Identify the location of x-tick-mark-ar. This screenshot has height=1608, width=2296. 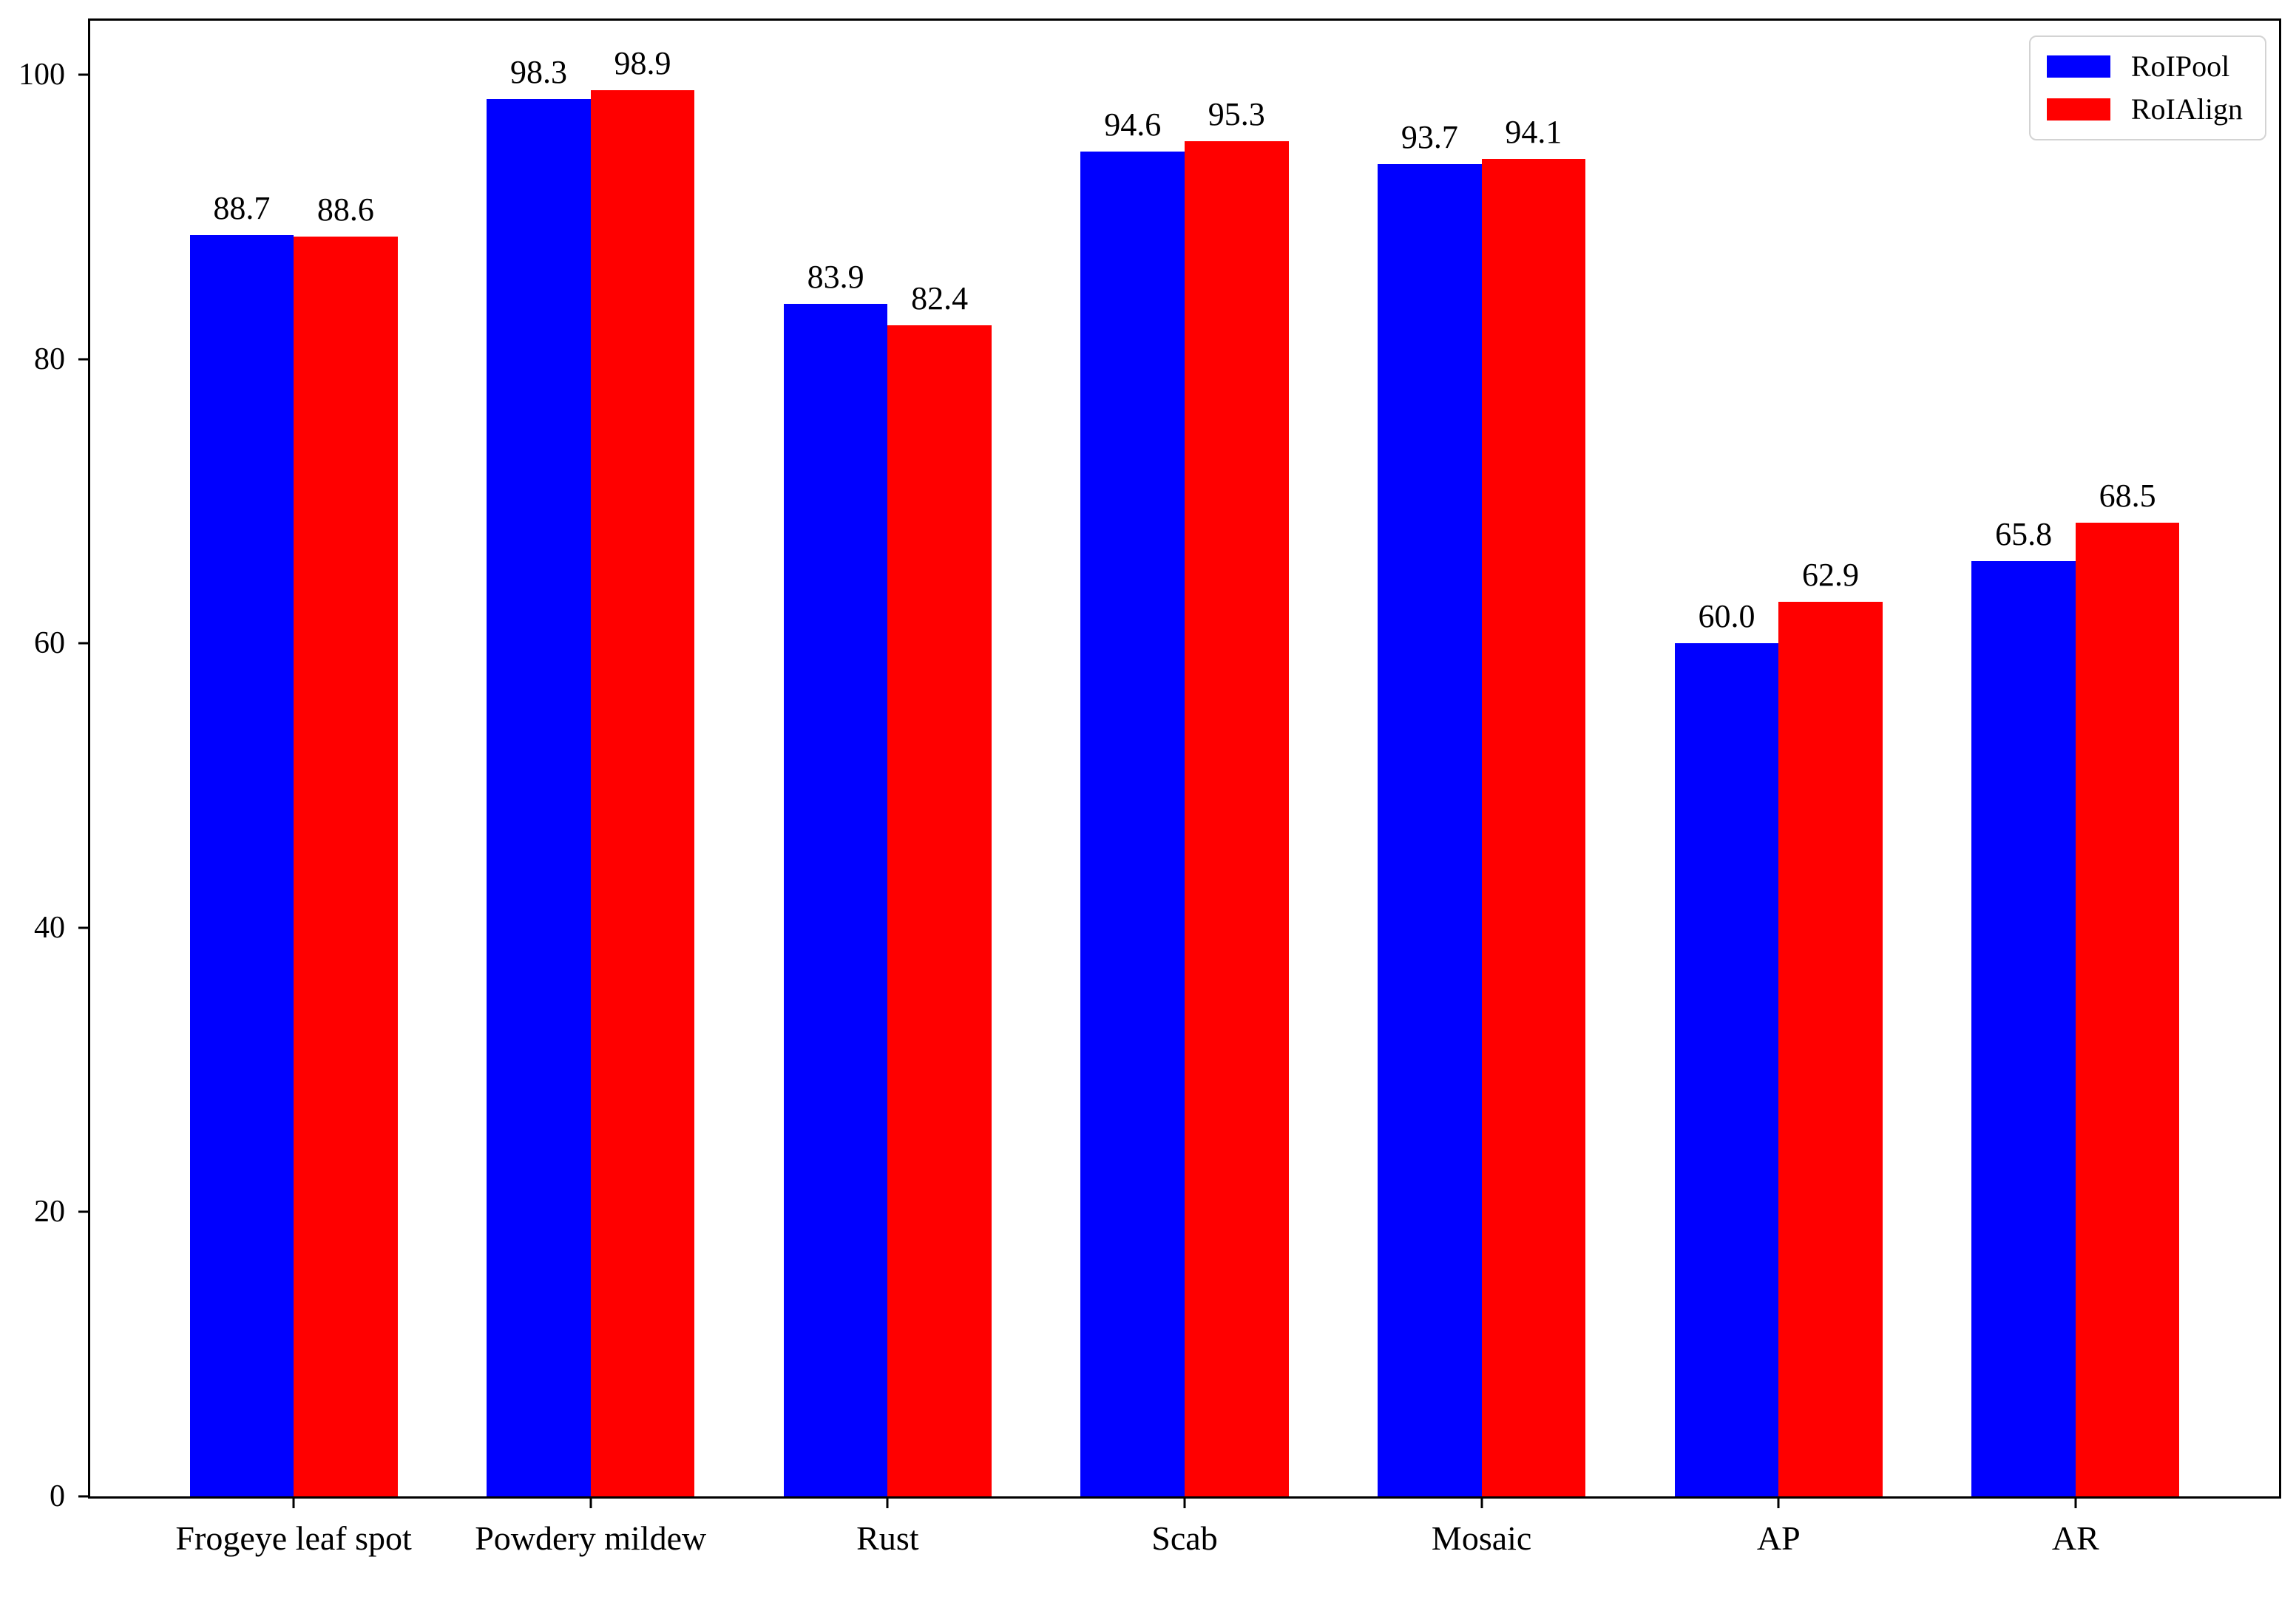
(2076, 1502).